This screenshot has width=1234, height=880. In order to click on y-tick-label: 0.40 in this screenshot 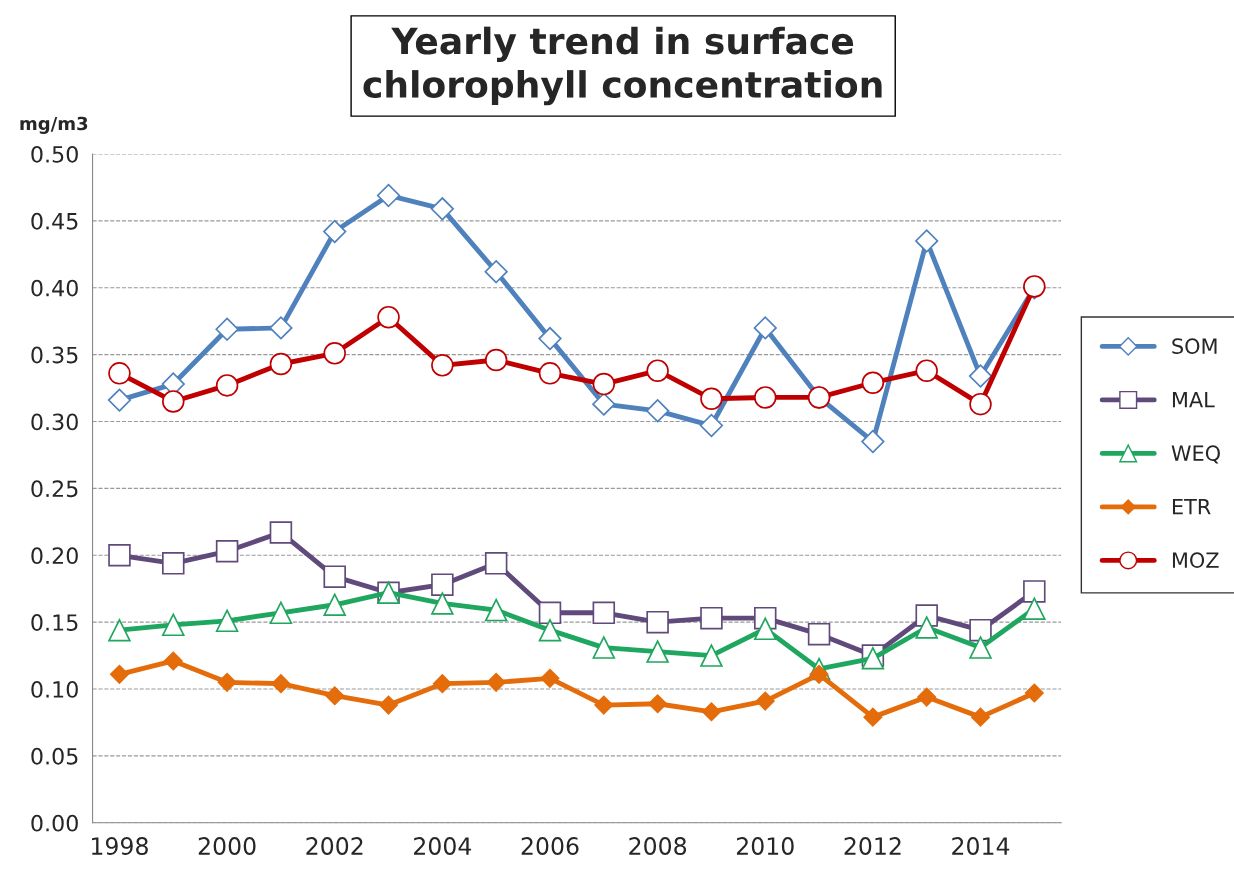, I will do `click(54, 288)`.